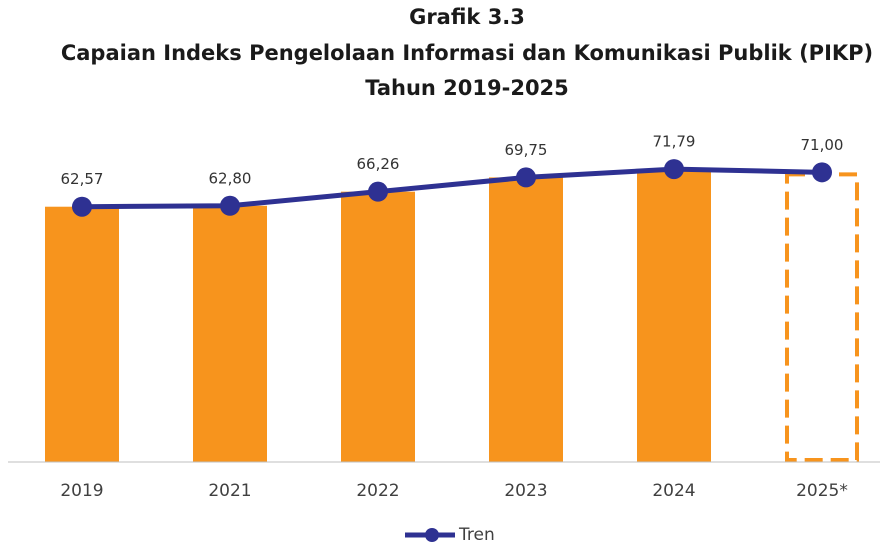 The image size is (888, 543). What do you see at coordinates (467, 17) in the screenshot?
I see `chart-title: Grafik 3.3` at bounding box center [467, 17].